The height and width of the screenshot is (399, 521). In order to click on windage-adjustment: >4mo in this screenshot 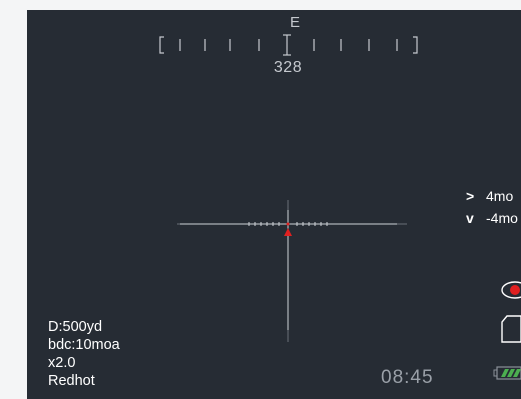, I will do `click(489, 196)`.